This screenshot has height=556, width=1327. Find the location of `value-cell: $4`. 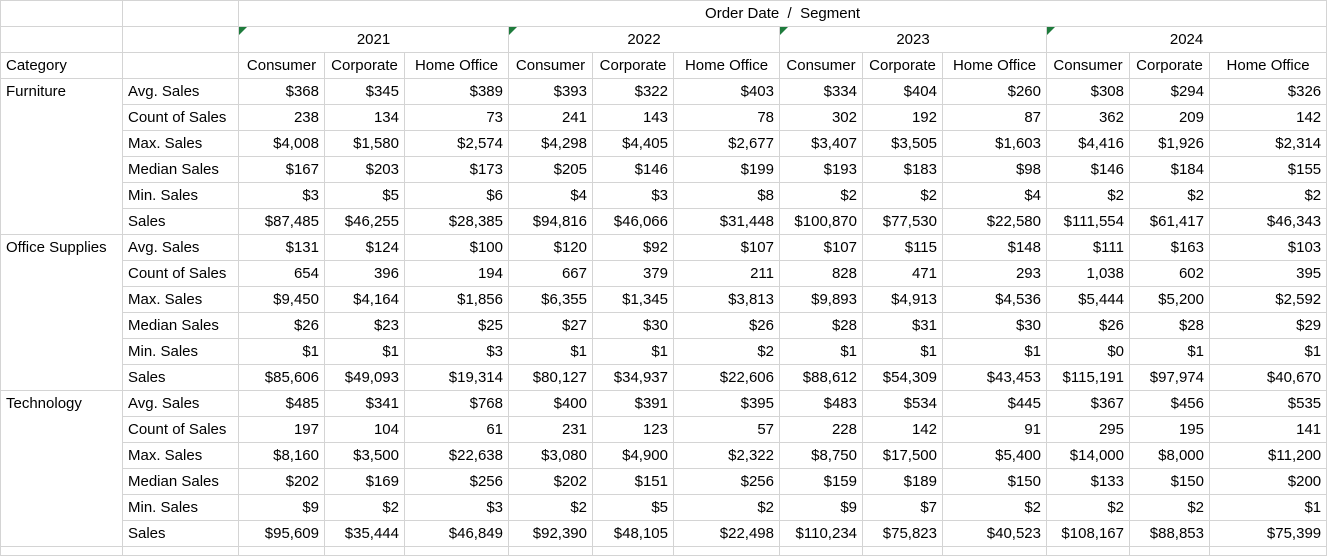

value-cell: $4 is located at coordinates (994, 195).